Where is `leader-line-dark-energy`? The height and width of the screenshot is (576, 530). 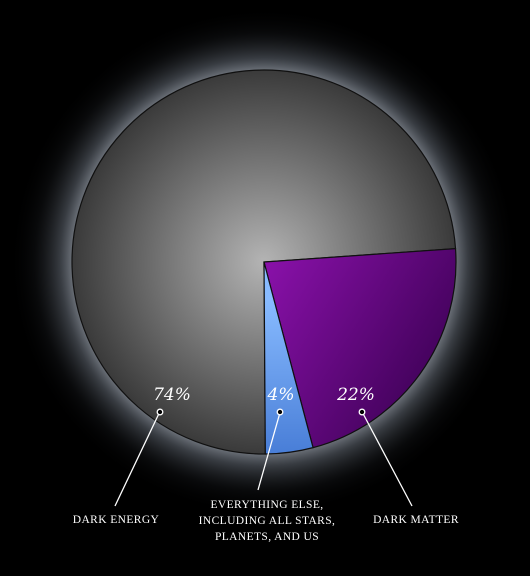
leader-line-dark-energy is located at coordinates (137, 460).